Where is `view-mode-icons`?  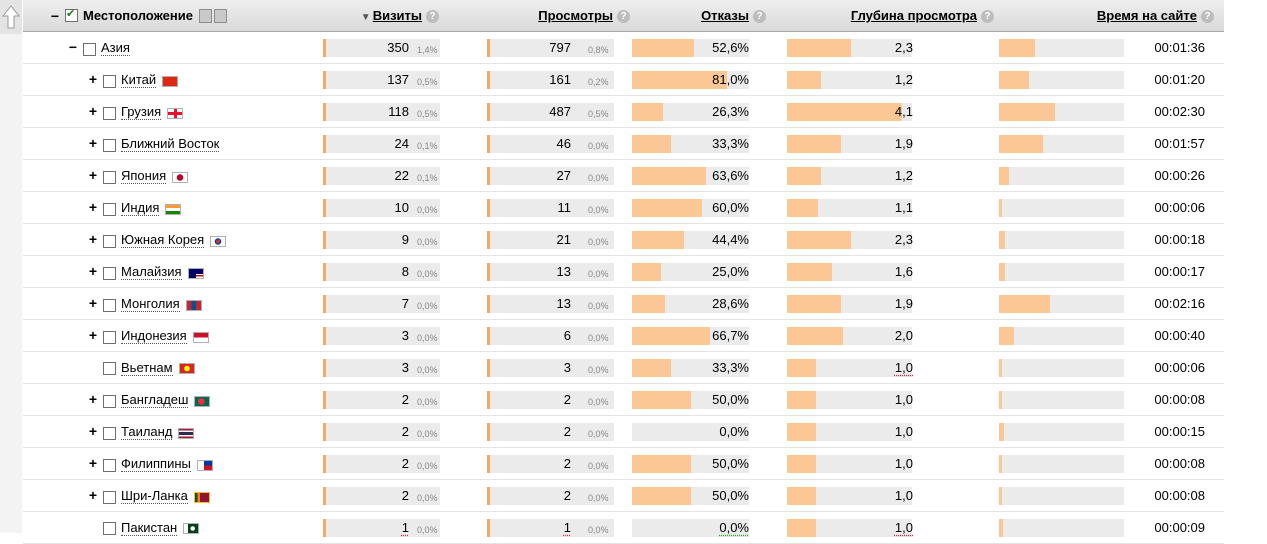 view-mode-icons is located at coordinates (212, 15).